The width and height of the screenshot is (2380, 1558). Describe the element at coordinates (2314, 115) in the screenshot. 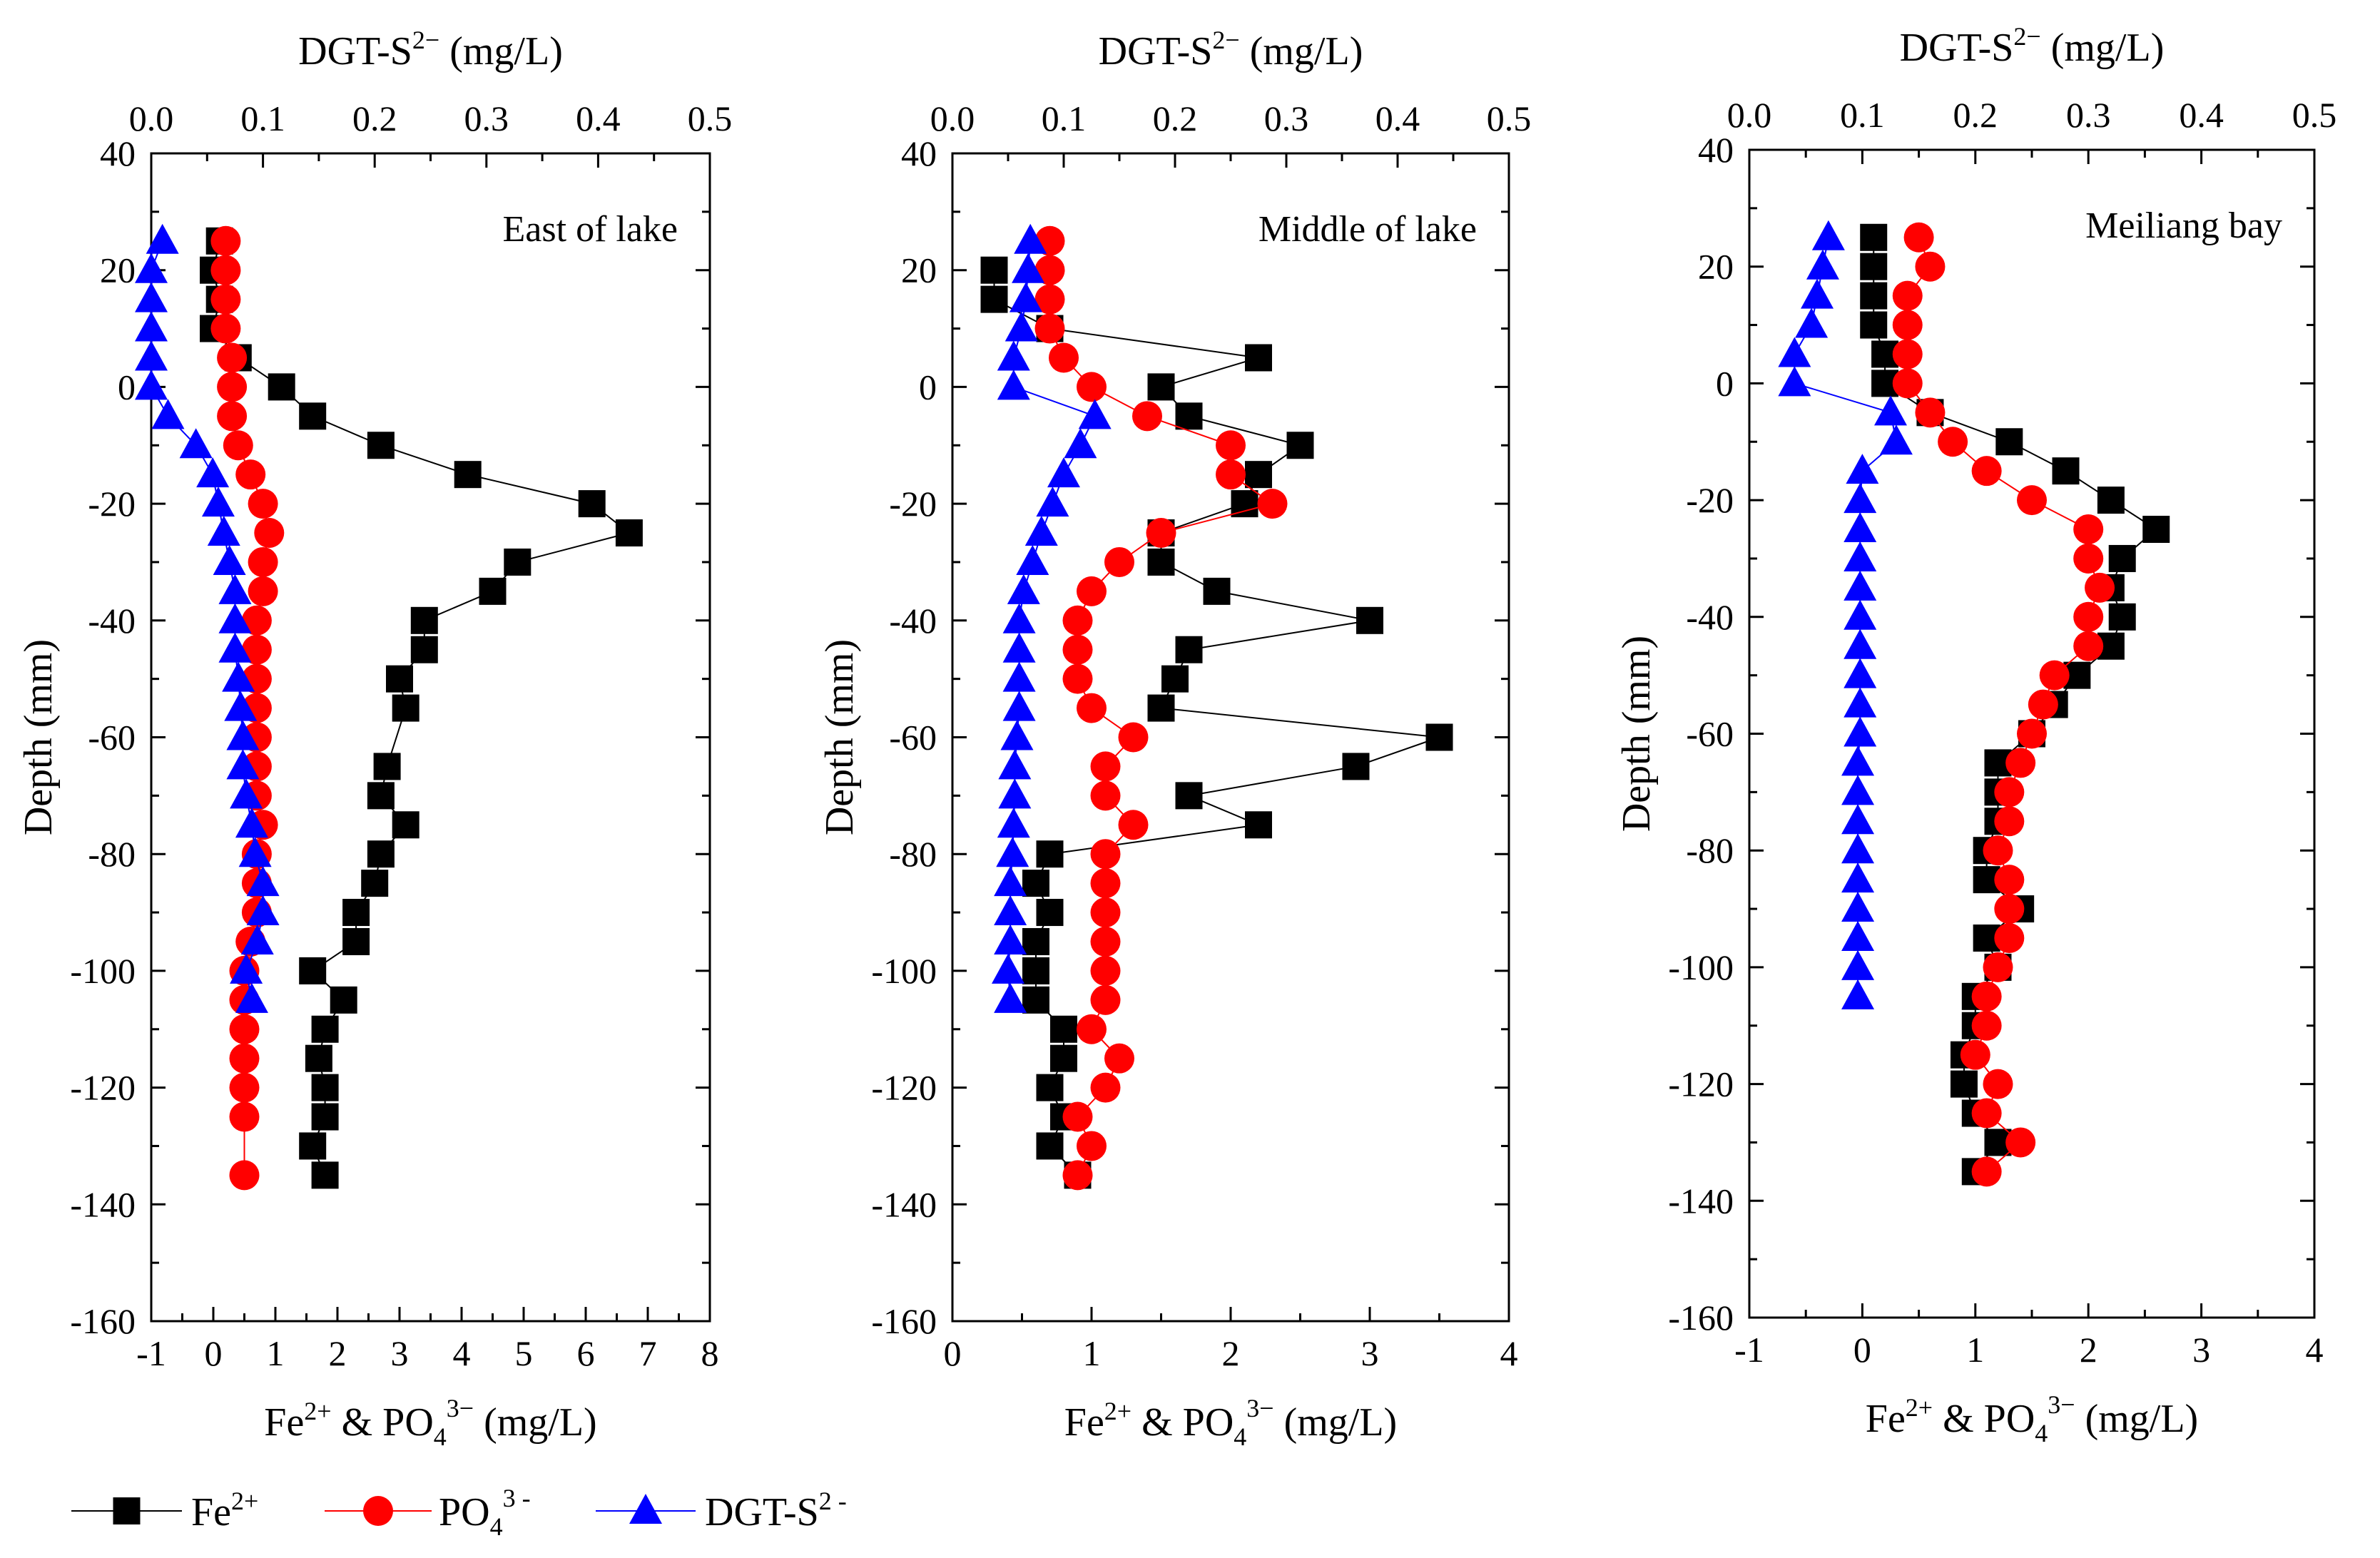

I see `top-tick-label: 0.5` at that location.